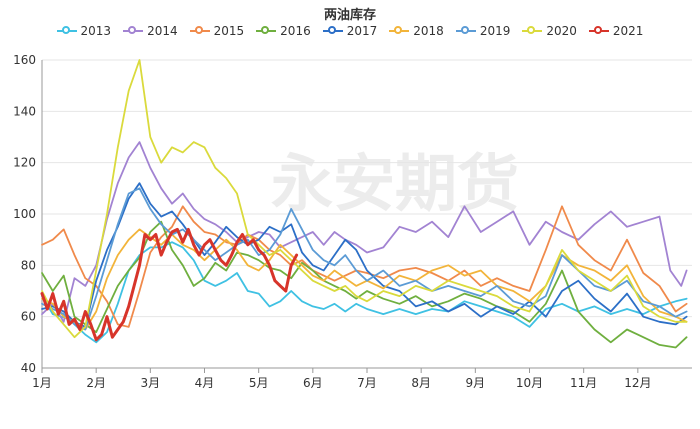  What do you see at coordinates (395, 183) in the screenshot?
I see `watermark-text: 永安期货` at bounding box center [395, 183].